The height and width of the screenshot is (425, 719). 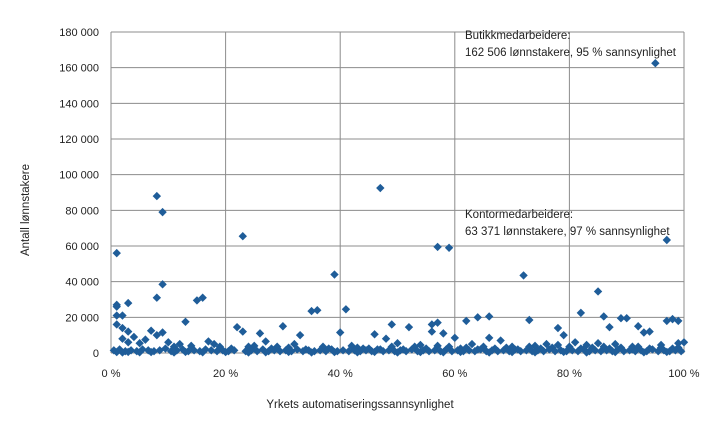 I want to click on x-tick-label: 20 %, so click(x=225, y=374).